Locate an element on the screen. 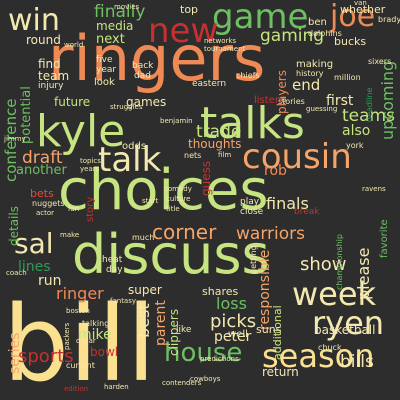 This screenshot has width=400, height=400. word-favorite: favorite is located at coordinates (384, 238).